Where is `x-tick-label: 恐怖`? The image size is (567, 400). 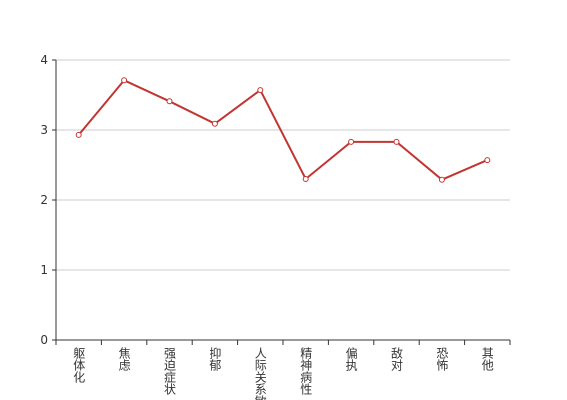
x-tick-label: 恐怖 is located at coordinates (442, 359).